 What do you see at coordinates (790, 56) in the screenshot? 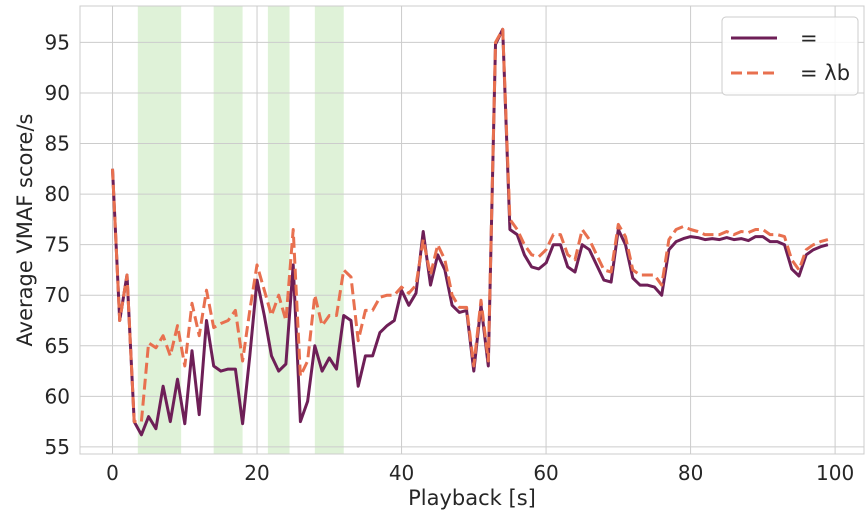
I see `legend: = = λb` at bounding box center [790, 56].